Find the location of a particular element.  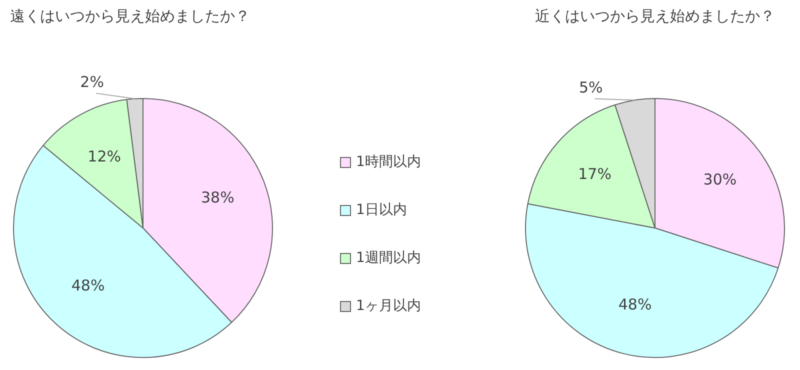

data-label: 12% is located at coordinates (104, 157).